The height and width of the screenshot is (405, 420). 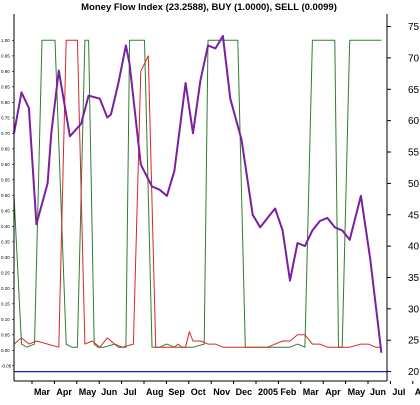 What do you see at coordinates (5, 319) in the screenshot?
I see `left-tick-label: 0.10` at bounding box center [5, 319].